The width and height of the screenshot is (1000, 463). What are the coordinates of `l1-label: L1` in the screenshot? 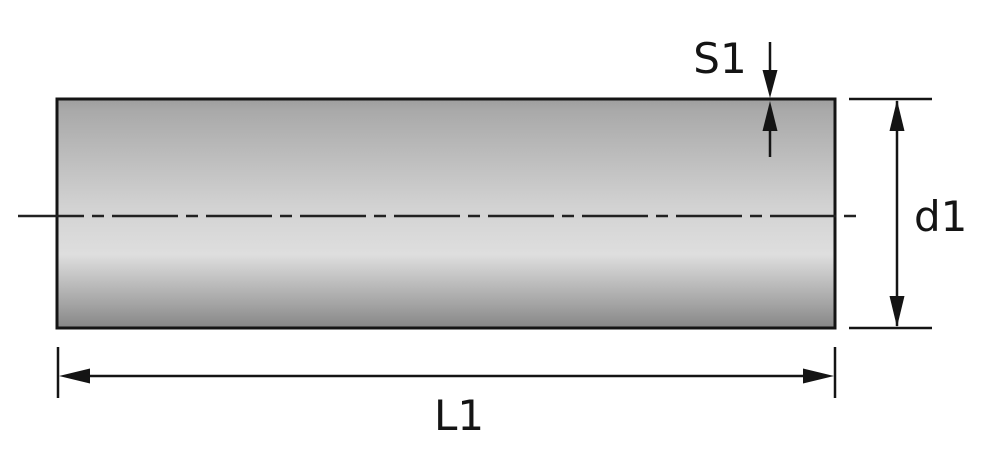 It's located at (459, 415).